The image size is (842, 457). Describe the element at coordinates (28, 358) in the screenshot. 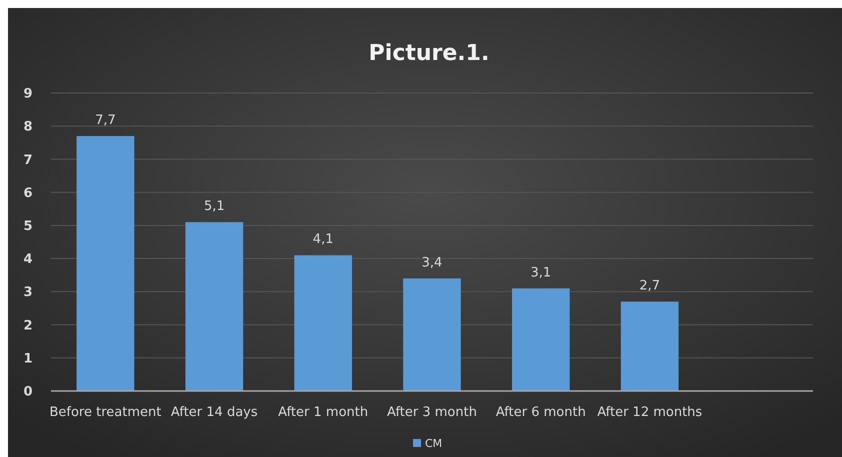

I see `y-tick-label: 1` at that location.